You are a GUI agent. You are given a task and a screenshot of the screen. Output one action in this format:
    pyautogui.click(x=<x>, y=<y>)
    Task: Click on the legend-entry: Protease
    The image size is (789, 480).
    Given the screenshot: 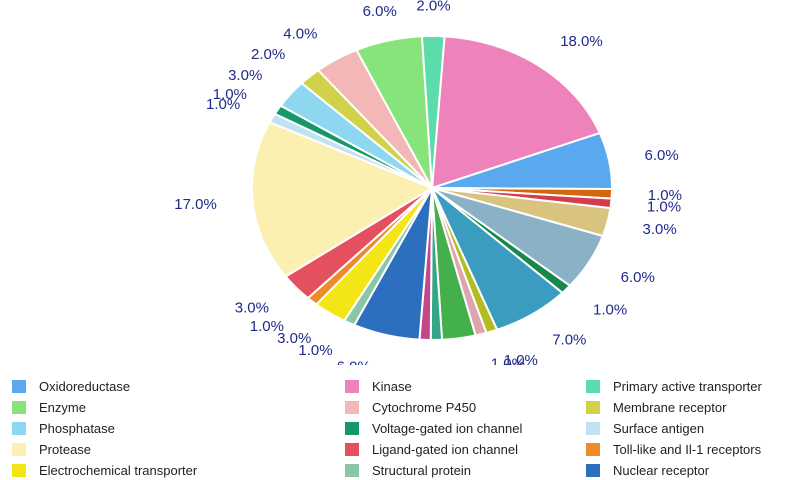 What is the action you would take?
    pyautogui.click(x=51, y=449)
    